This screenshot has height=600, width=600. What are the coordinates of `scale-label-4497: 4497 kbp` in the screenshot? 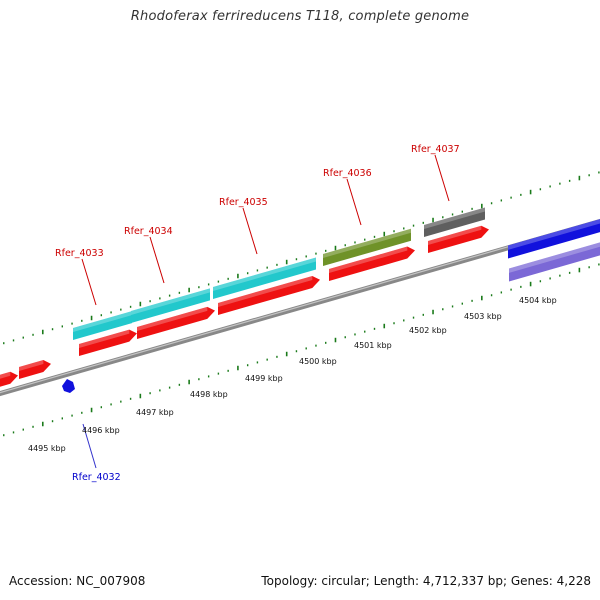 It's located at (155, 412).